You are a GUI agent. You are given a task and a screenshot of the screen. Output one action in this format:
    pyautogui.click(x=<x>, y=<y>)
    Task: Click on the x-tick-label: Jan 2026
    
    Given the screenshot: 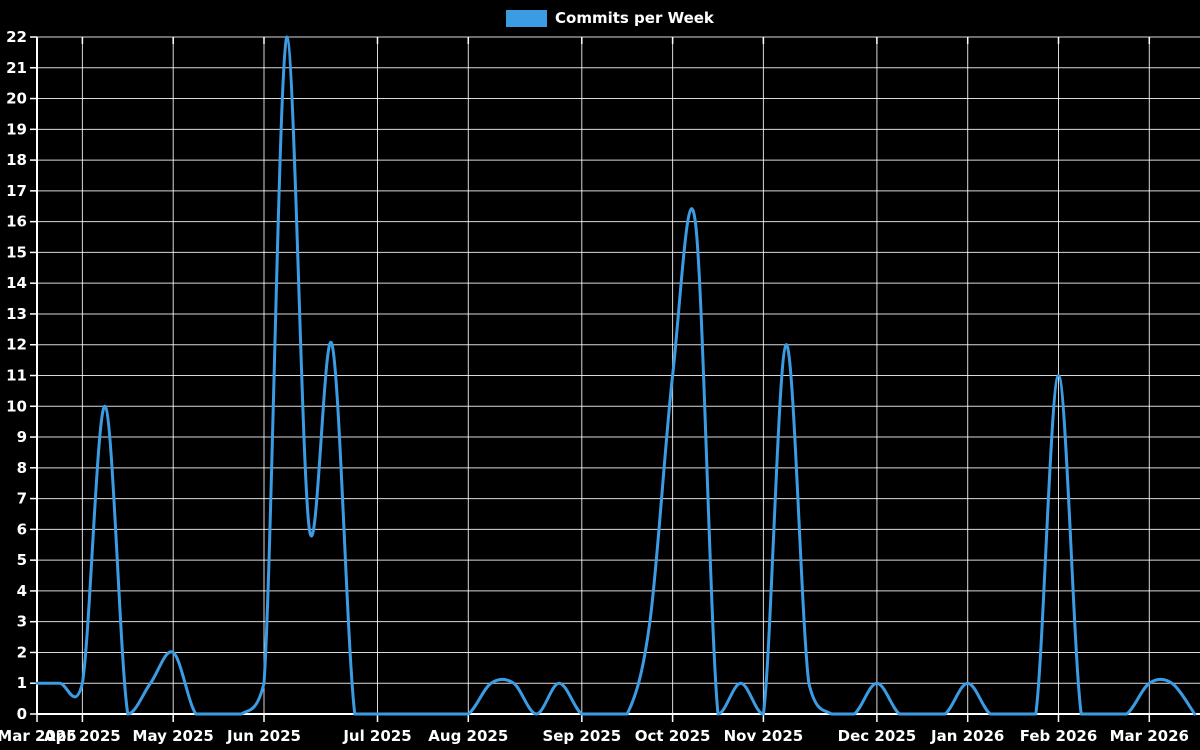 What is the action you would take?
    pyautogui.click(x=967, y=736)
    